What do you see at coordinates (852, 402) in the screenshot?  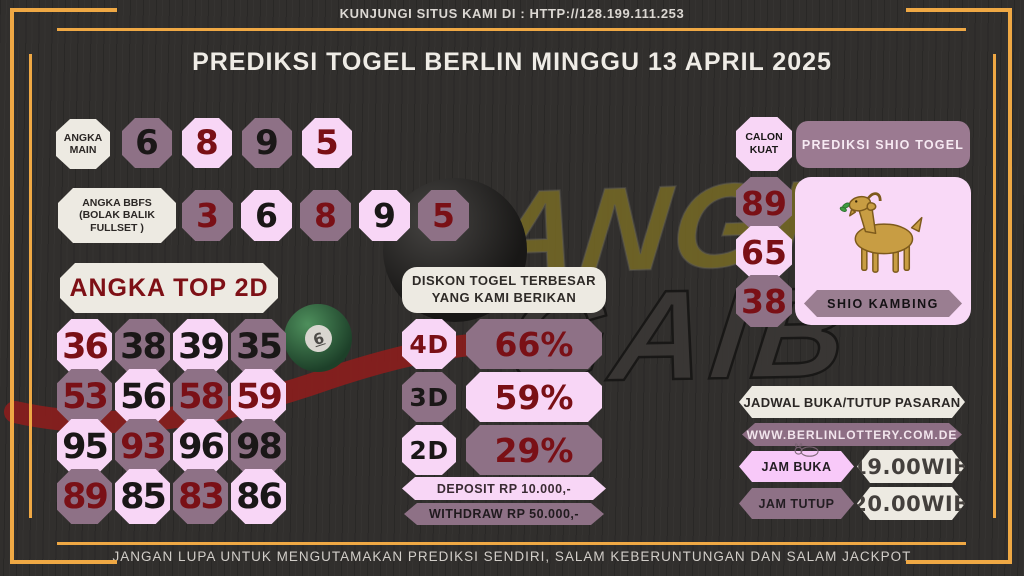 I see `jadwal-title-banner: JADWAL BUKA/TUTUP PASARAN` at bounding box center [852, 402].